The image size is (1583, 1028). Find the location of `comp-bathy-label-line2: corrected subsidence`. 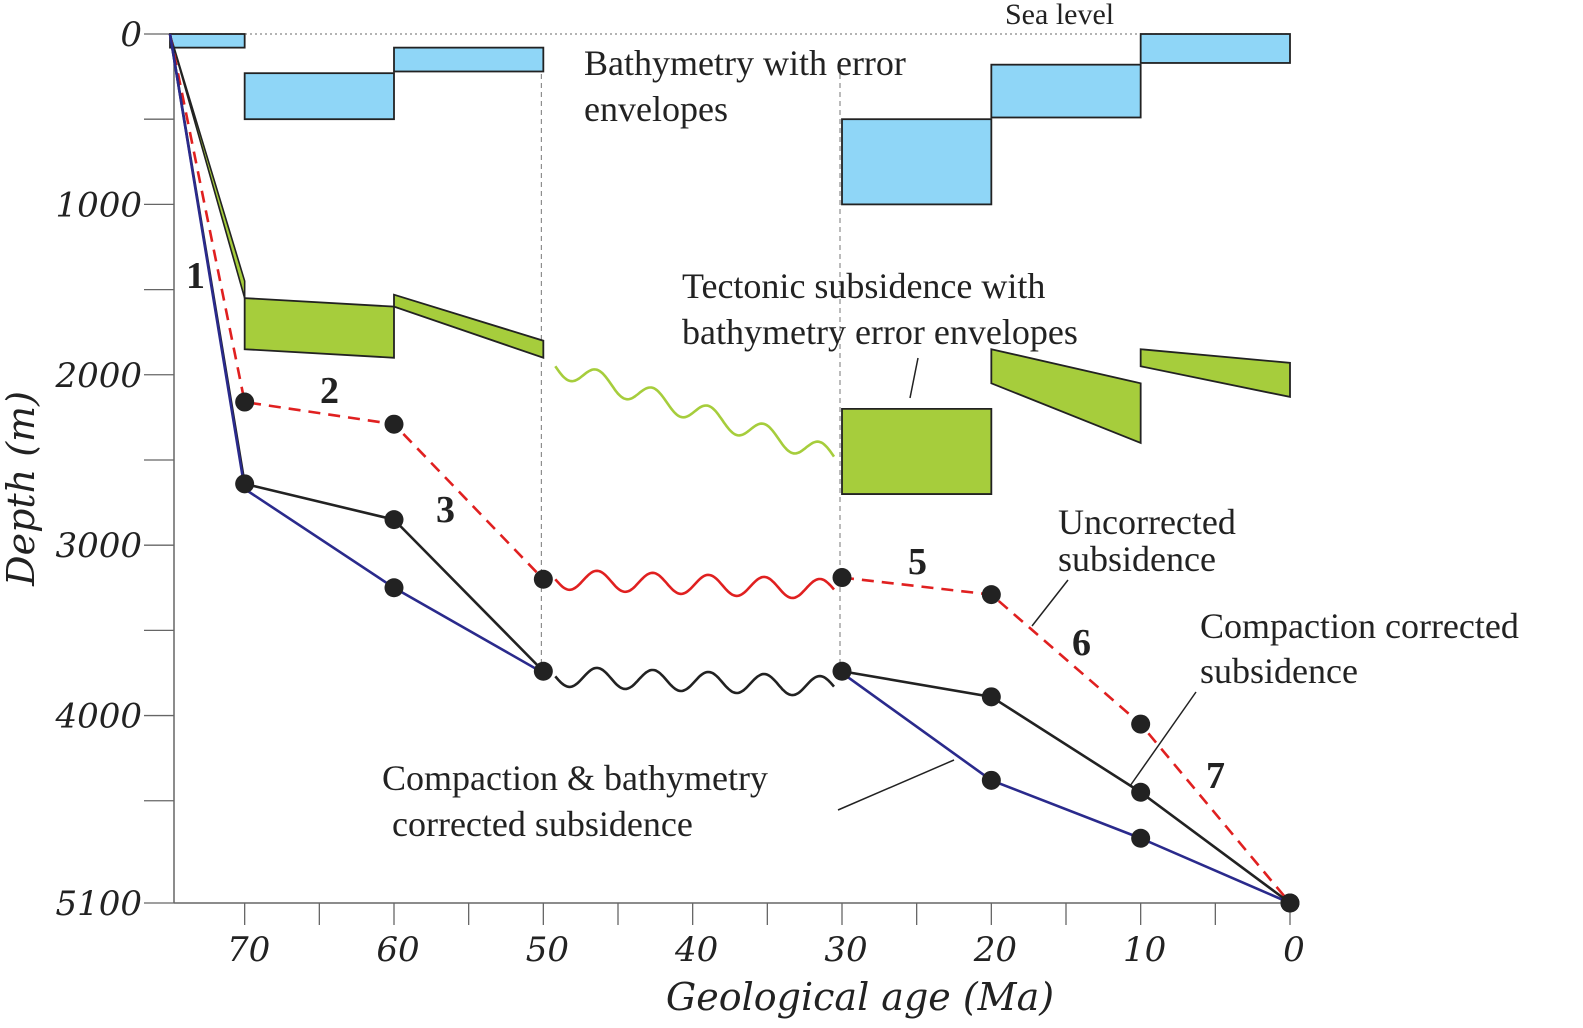

comp-bathy-label-line2: corrected subsidence is located at coordinates (542, 824).